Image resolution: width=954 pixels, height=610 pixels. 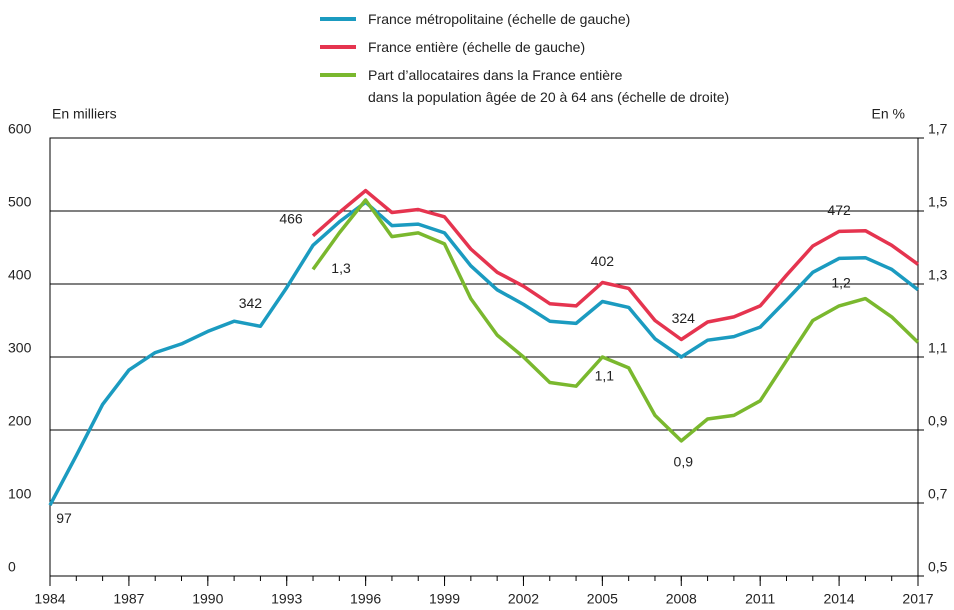 What do you see at coordinates (291, 219) in the screenshot?
I see `data-label: 466` at bounding box center [291, 219].